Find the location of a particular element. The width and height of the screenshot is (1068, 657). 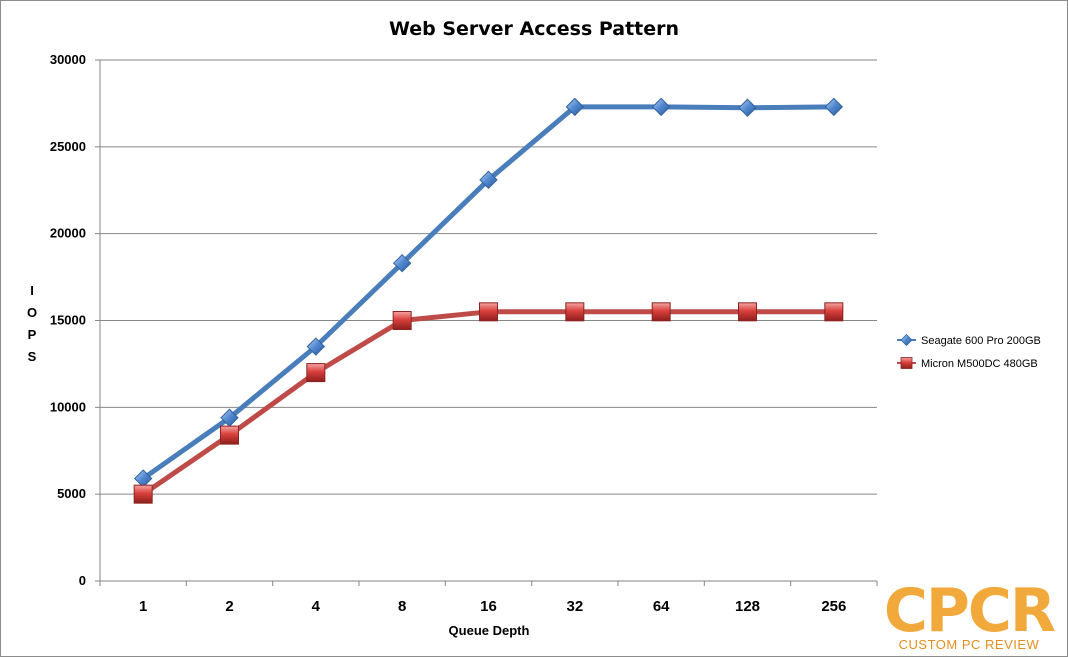

x-tick-label-2: 2 is located at coordinates (229, 606).